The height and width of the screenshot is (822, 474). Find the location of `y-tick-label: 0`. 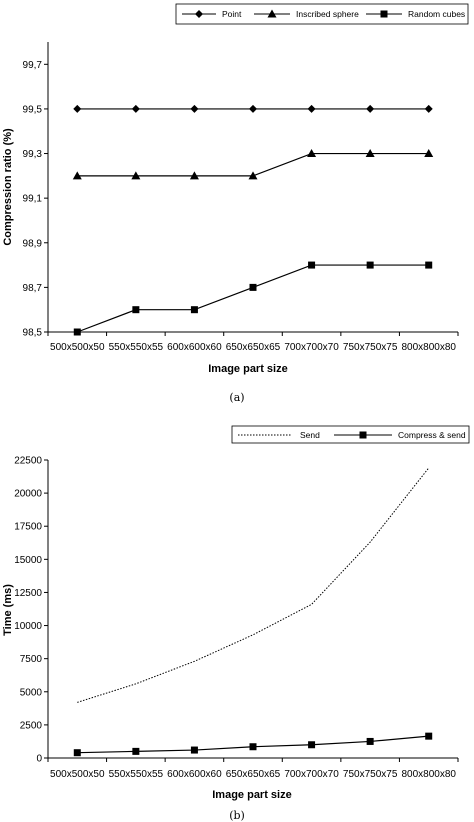

y-tick-label: 0 is located at coordinates (39, 759).